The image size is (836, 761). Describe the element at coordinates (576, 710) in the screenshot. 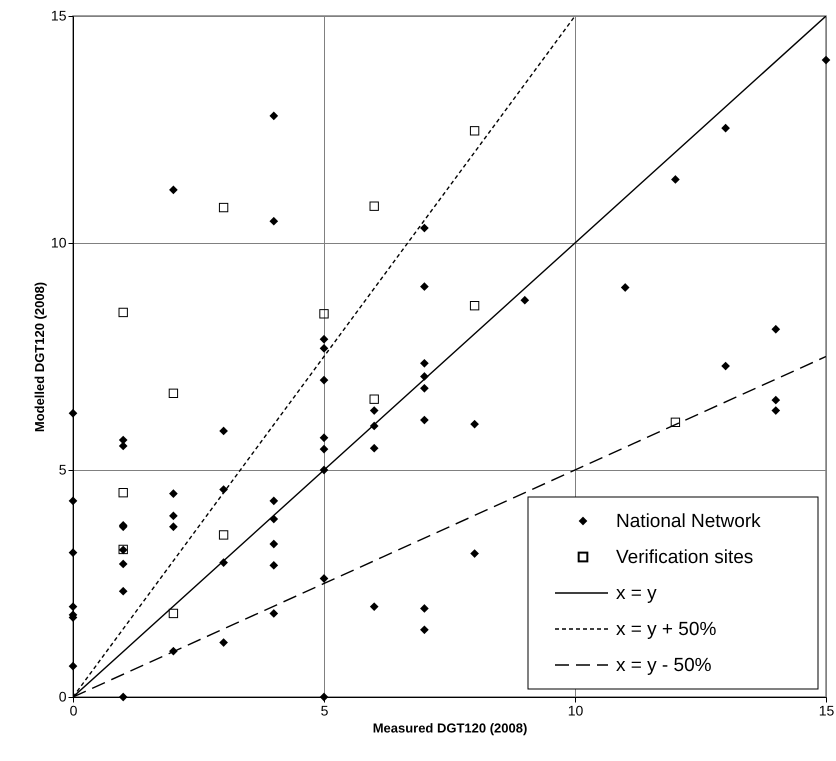

I see `x-tick-label: 10` at that location.